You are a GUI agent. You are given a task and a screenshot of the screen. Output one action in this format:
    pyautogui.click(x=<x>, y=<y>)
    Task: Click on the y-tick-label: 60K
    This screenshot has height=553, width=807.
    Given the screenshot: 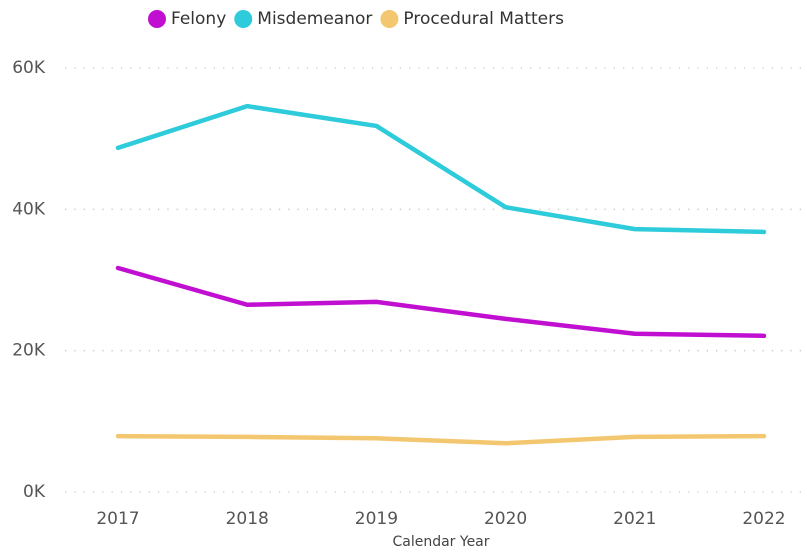 What is the action you would take?
    pyautogui.click(x=29, y=68)
    